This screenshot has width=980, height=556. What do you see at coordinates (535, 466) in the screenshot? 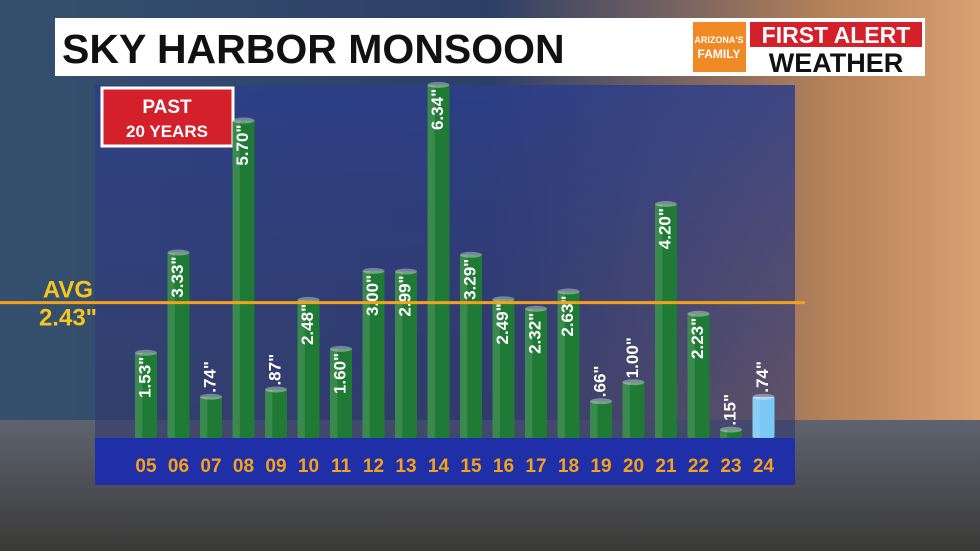
I see `x-tick-label: 17` at bounding box center [535, 466].